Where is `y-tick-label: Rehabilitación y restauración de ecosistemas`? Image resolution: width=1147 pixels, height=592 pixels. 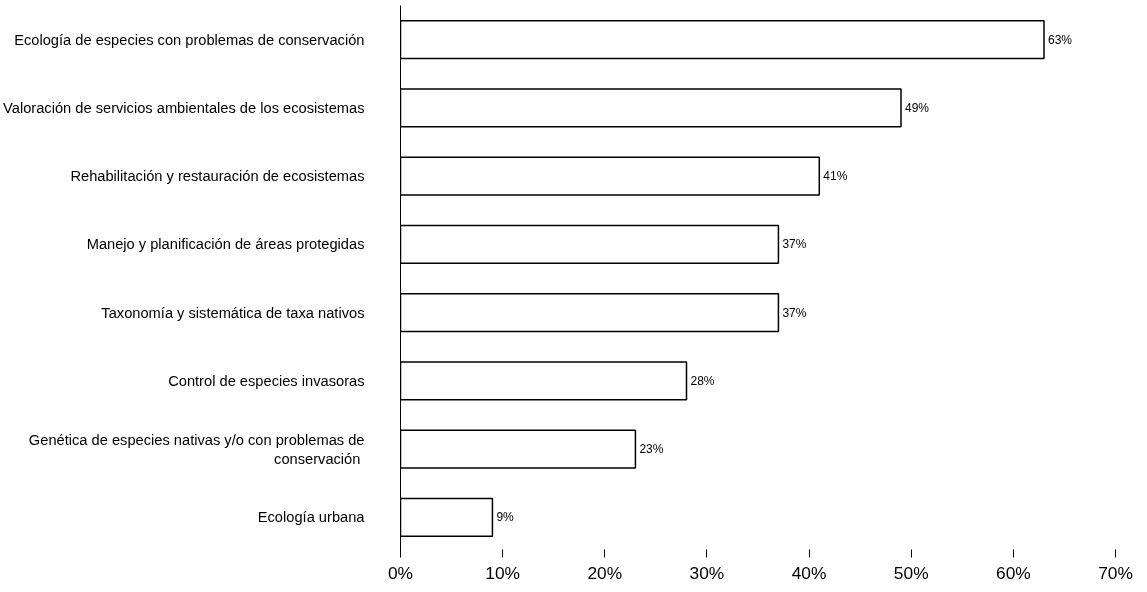
y-tick-label: Rehabilitación y restauración de ecosistemas is located at coordinates (217, 176).